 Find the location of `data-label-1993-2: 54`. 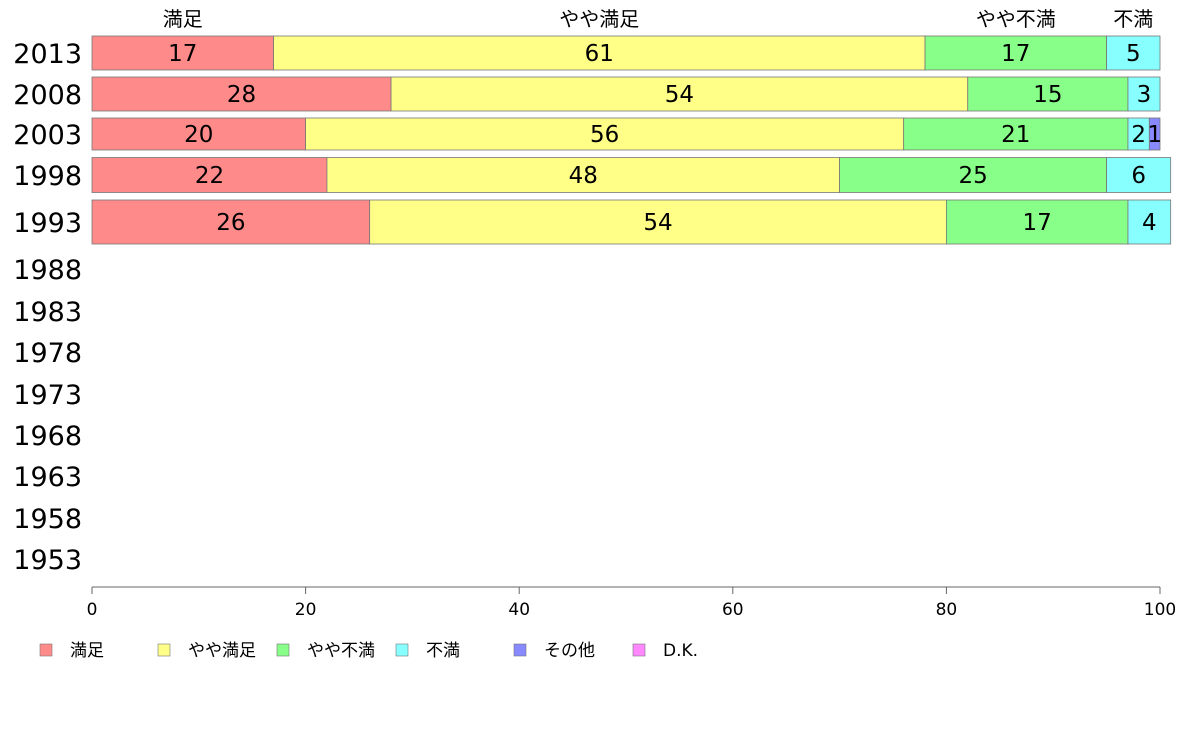

data-label-1993-2: 54 is located at coordinates (657, 223).